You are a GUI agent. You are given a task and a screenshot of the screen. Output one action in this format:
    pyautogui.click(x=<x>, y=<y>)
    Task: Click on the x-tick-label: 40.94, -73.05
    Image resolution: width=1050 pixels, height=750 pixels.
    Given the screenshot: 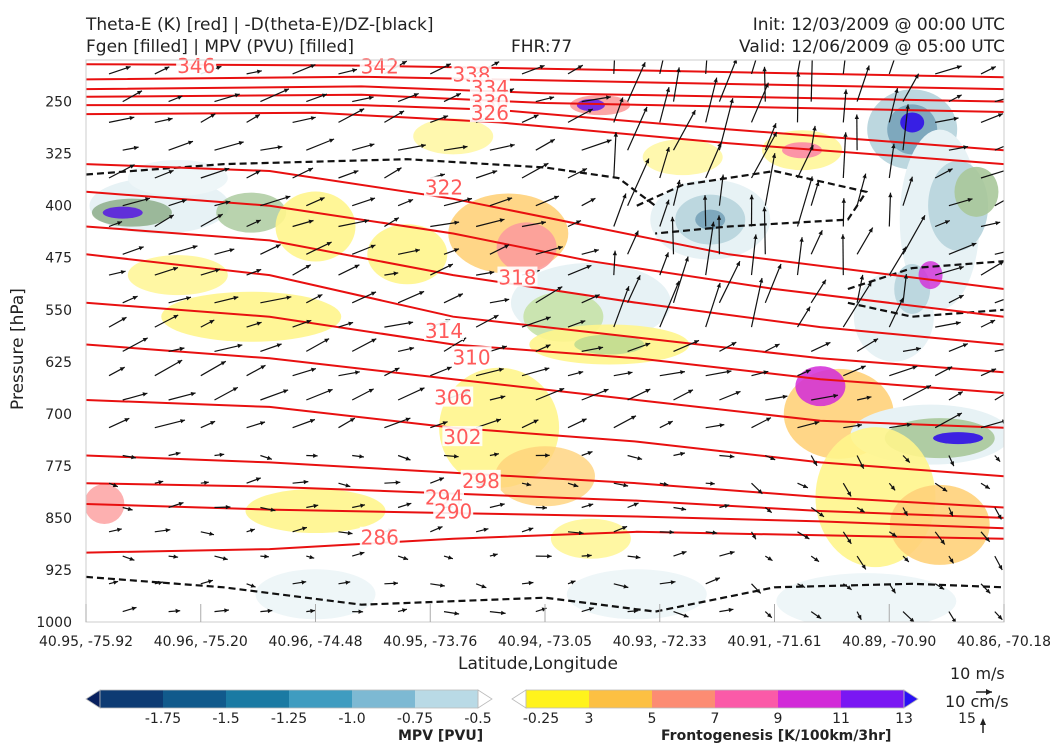 What is the action you would take?
    pyautogui.click(x=545, y=642)
    